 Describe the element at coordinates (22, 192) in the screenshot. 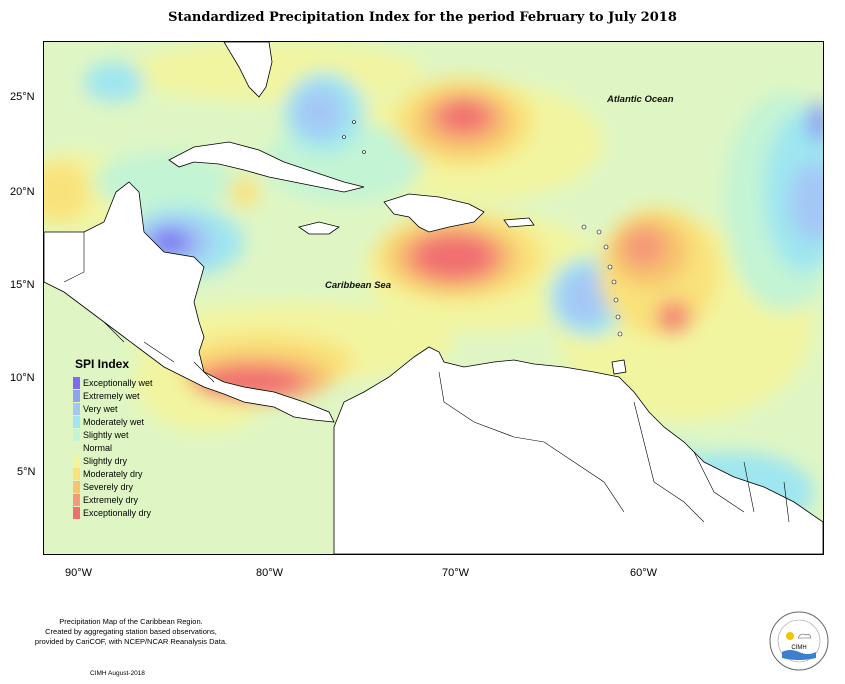

I see `y-tick-20n: 20°N` at that location.